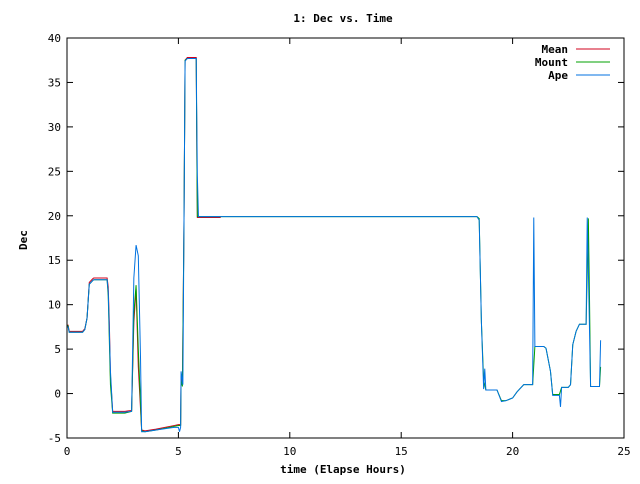  What do you see at coordinates (67, 451) in the screenshot?
I see `x-tick-label: 0` at bounding box center [67, 451].